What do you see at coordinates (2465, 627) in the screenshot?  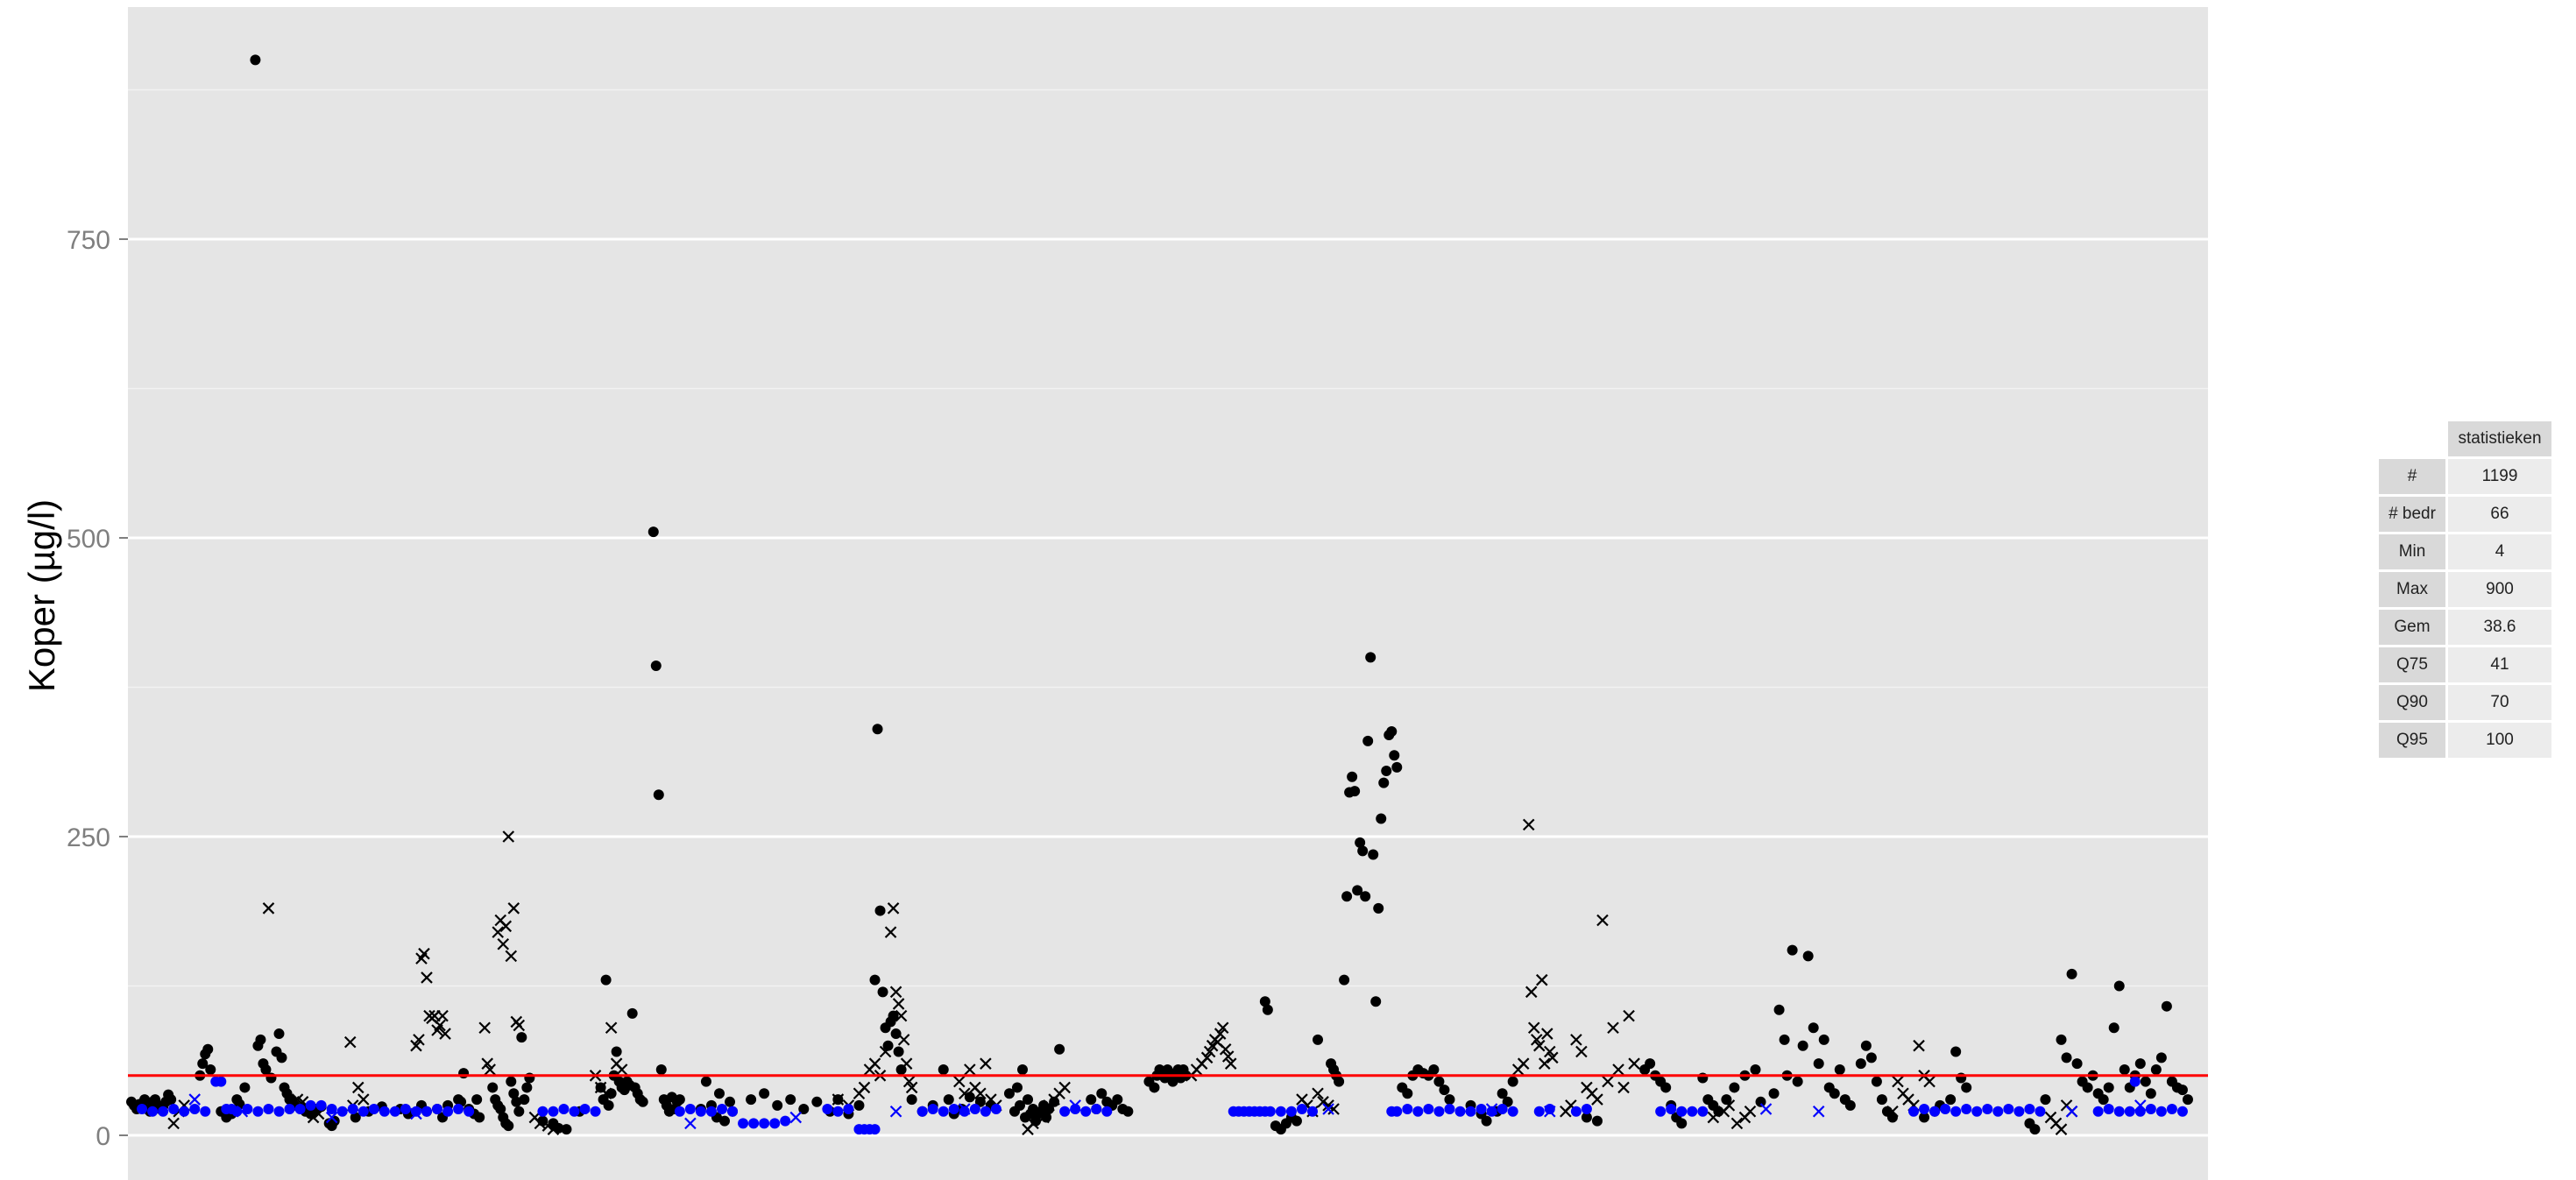 I see `statistics-row: Gem 38.6` at bounding box center [2465, 627].